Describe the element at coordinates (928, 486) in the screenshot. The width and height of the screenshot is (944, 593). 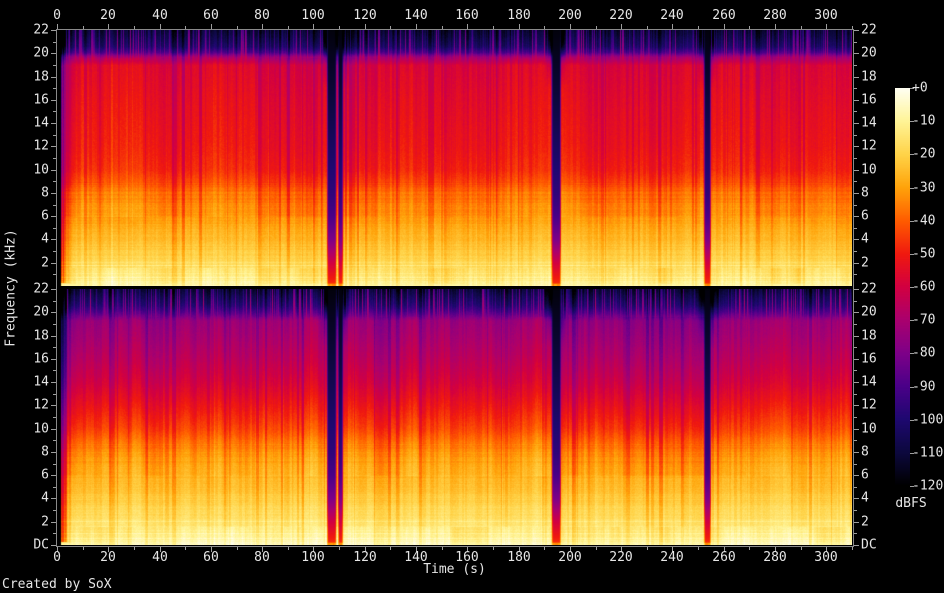
I see `colorbar-tick-label: -120` at that location.